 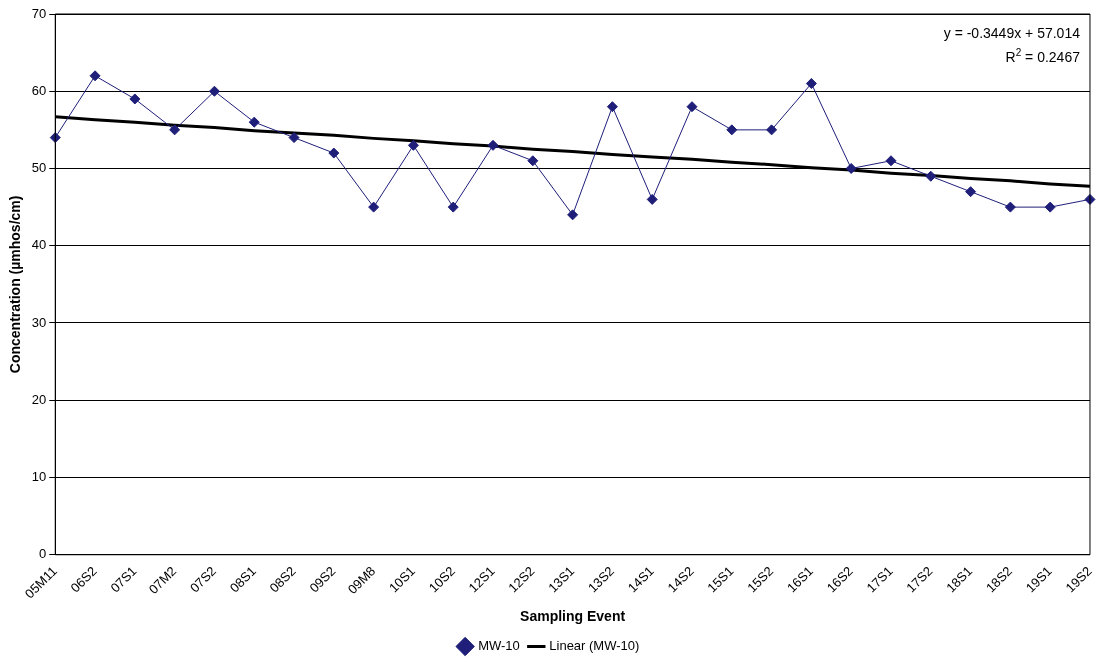 What do you see at coordinates (39, 477) in the screenshot?
I see `y-tick-label: 10` at bounding box center [39, 477].